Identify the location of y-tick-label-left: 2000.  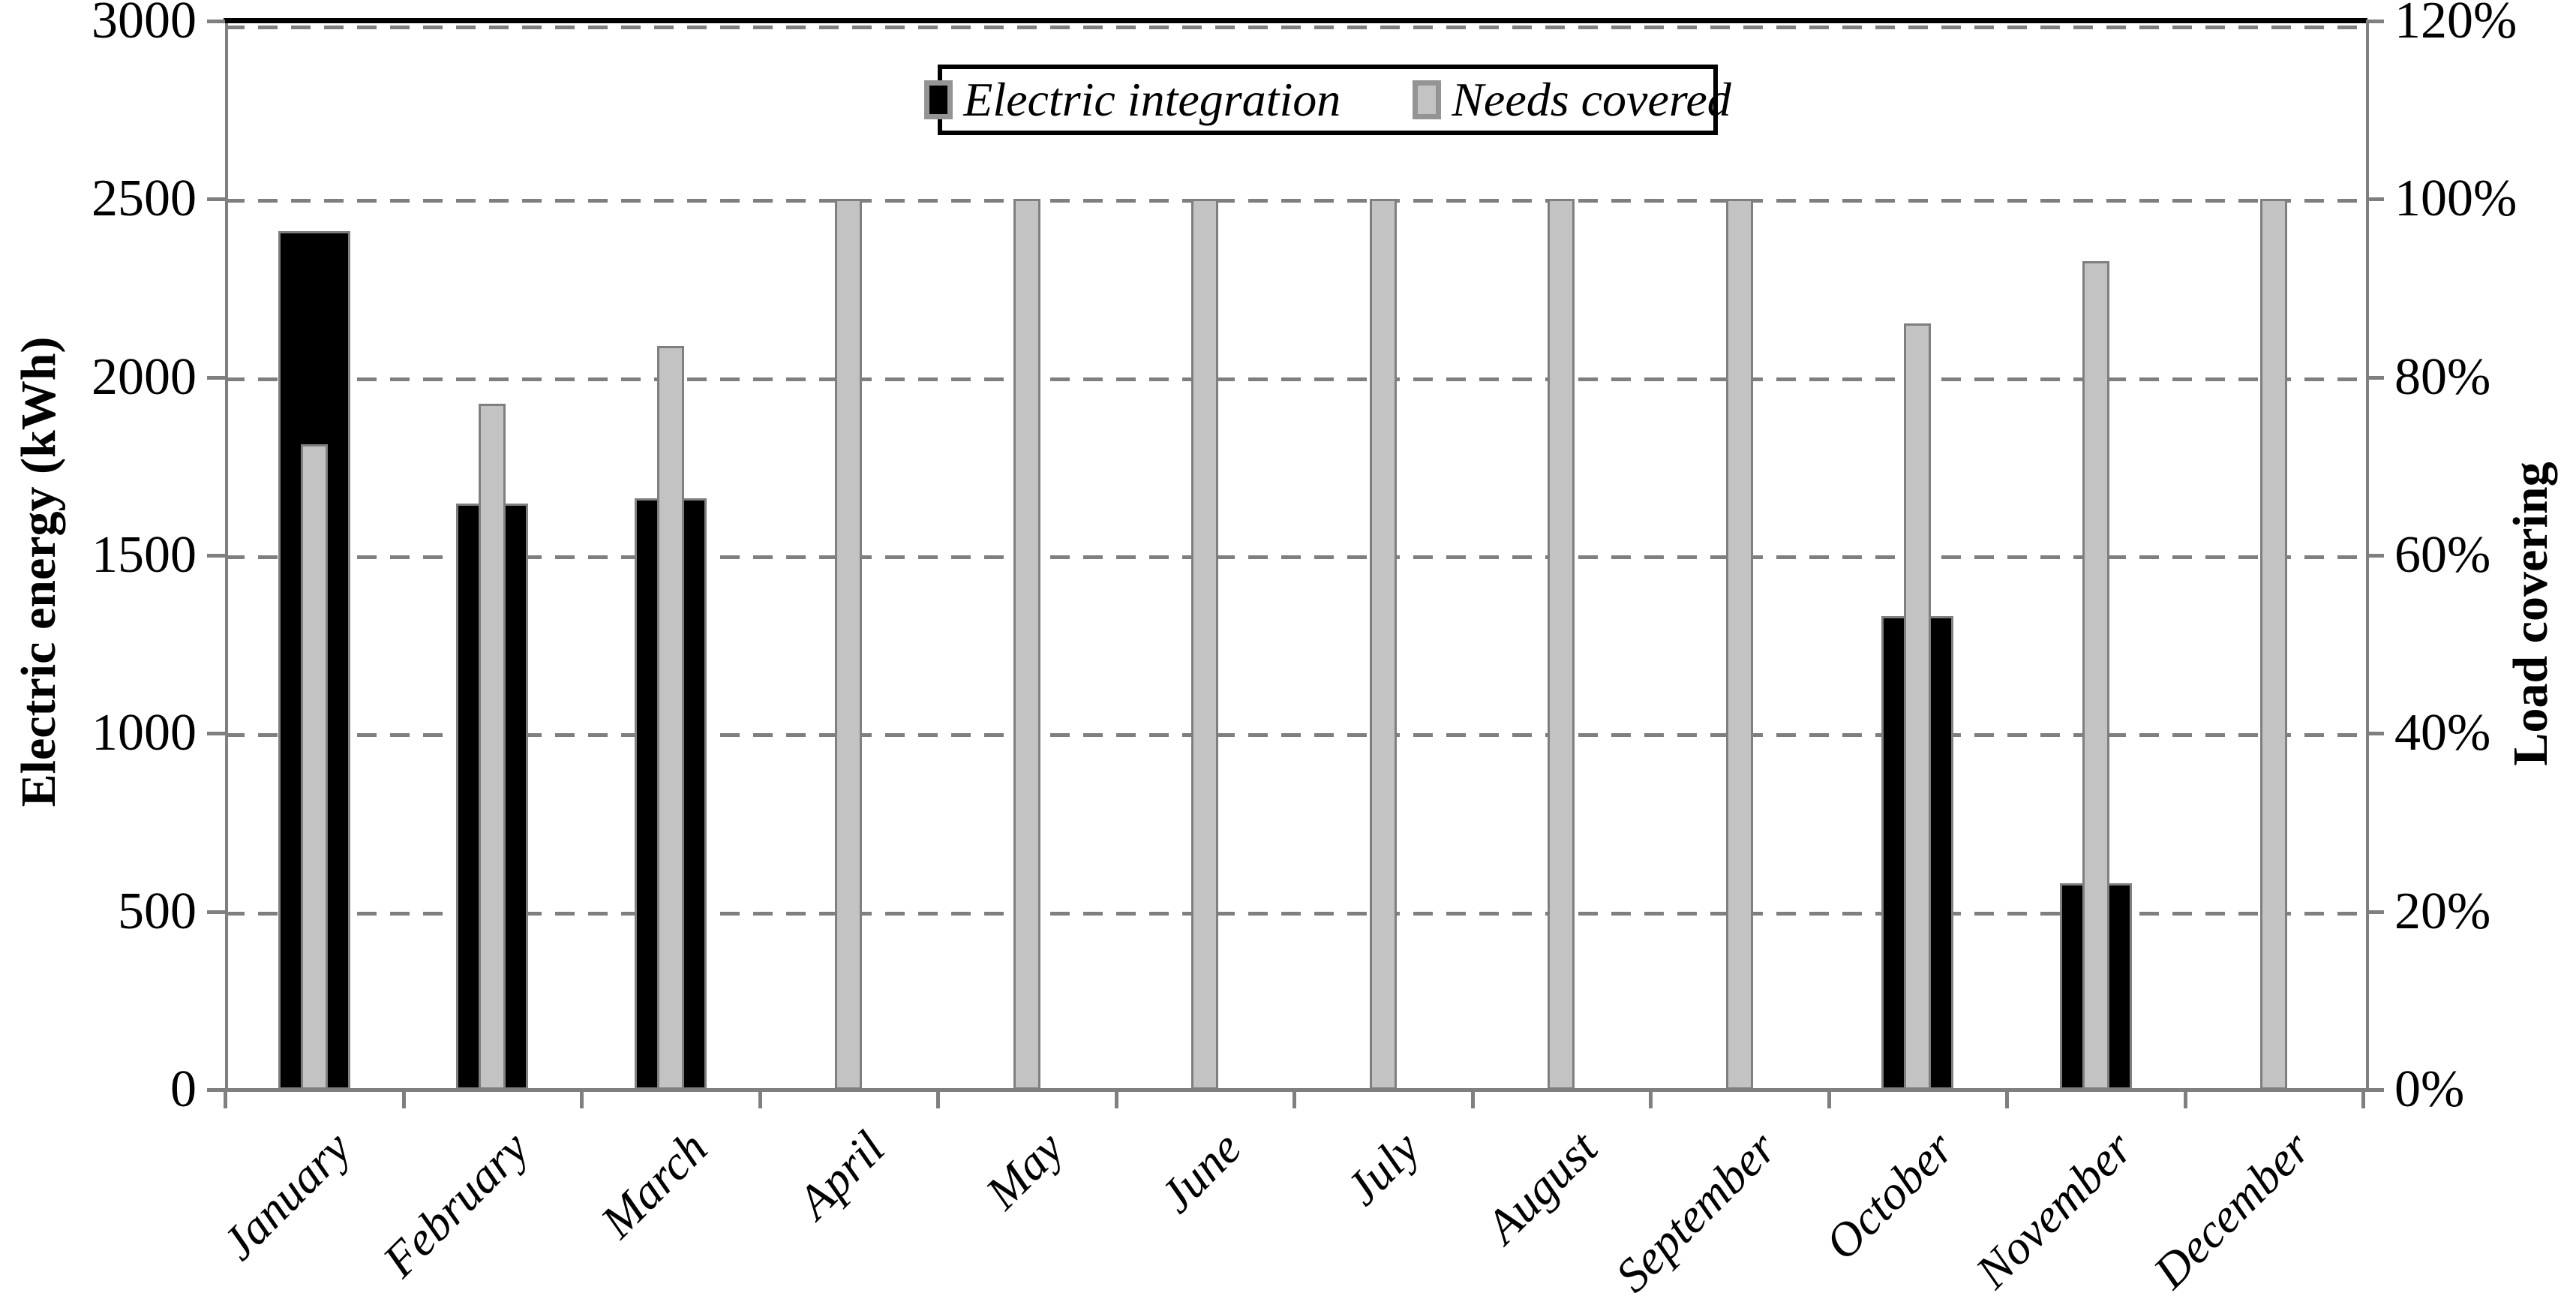
(144, 377).